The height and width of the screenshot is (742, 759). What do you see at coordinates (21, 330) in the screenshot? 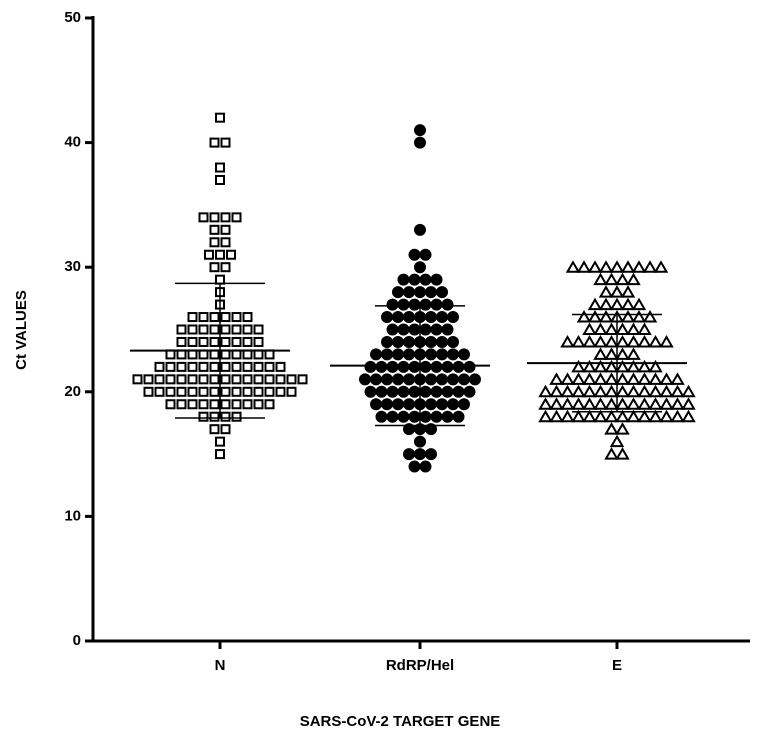
I see `y-axis-label: Ct VALUES` at bounding box center [21, 330].